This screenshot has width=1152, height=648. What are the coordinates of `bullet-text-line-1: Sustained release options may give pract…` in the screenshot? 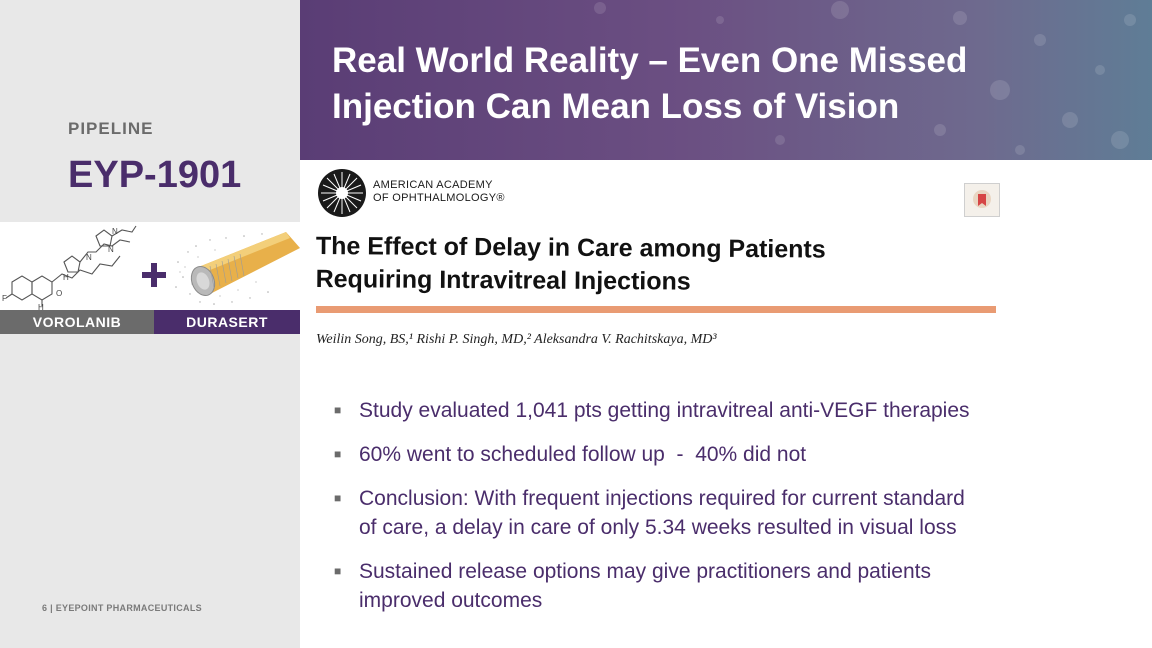 It's located at (645, 571).